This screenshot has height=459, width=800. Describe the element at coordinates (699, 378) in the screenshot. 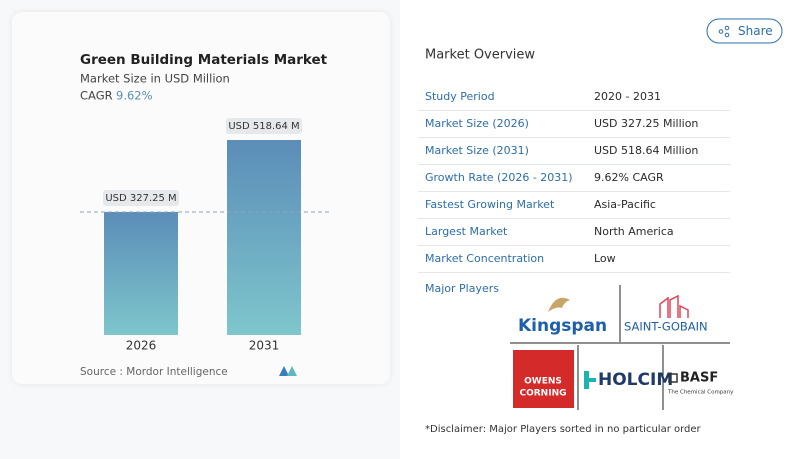

I see `logo-text: BASF` at that location.